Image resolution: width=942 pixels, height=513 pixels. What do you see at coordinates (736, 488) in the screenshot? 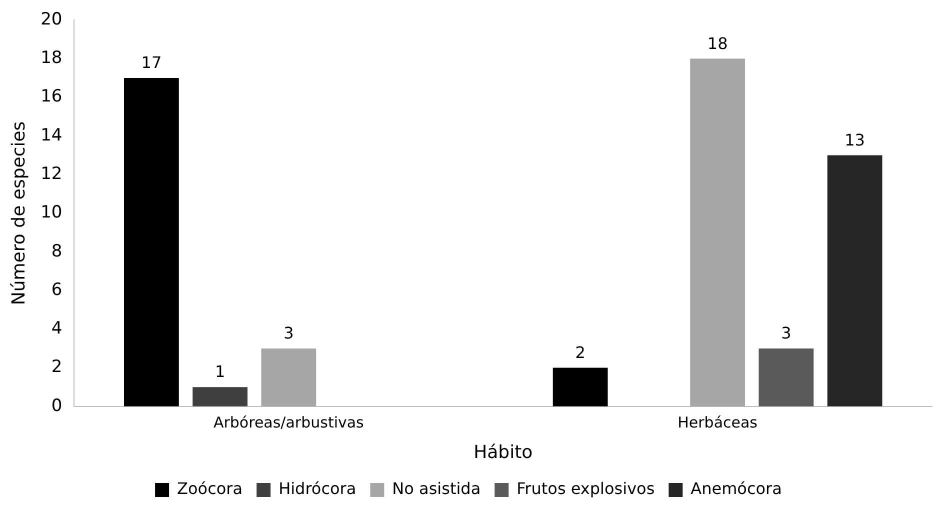
I see `legend-label: Anemócora` at bounding box center [736, 488].